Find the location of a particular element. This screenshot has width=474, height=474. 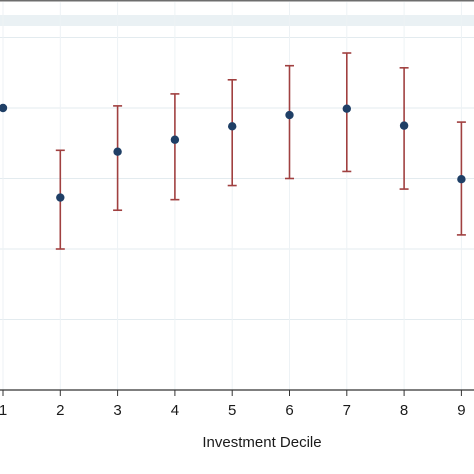

header-strip is located at coordinates (237, 20).